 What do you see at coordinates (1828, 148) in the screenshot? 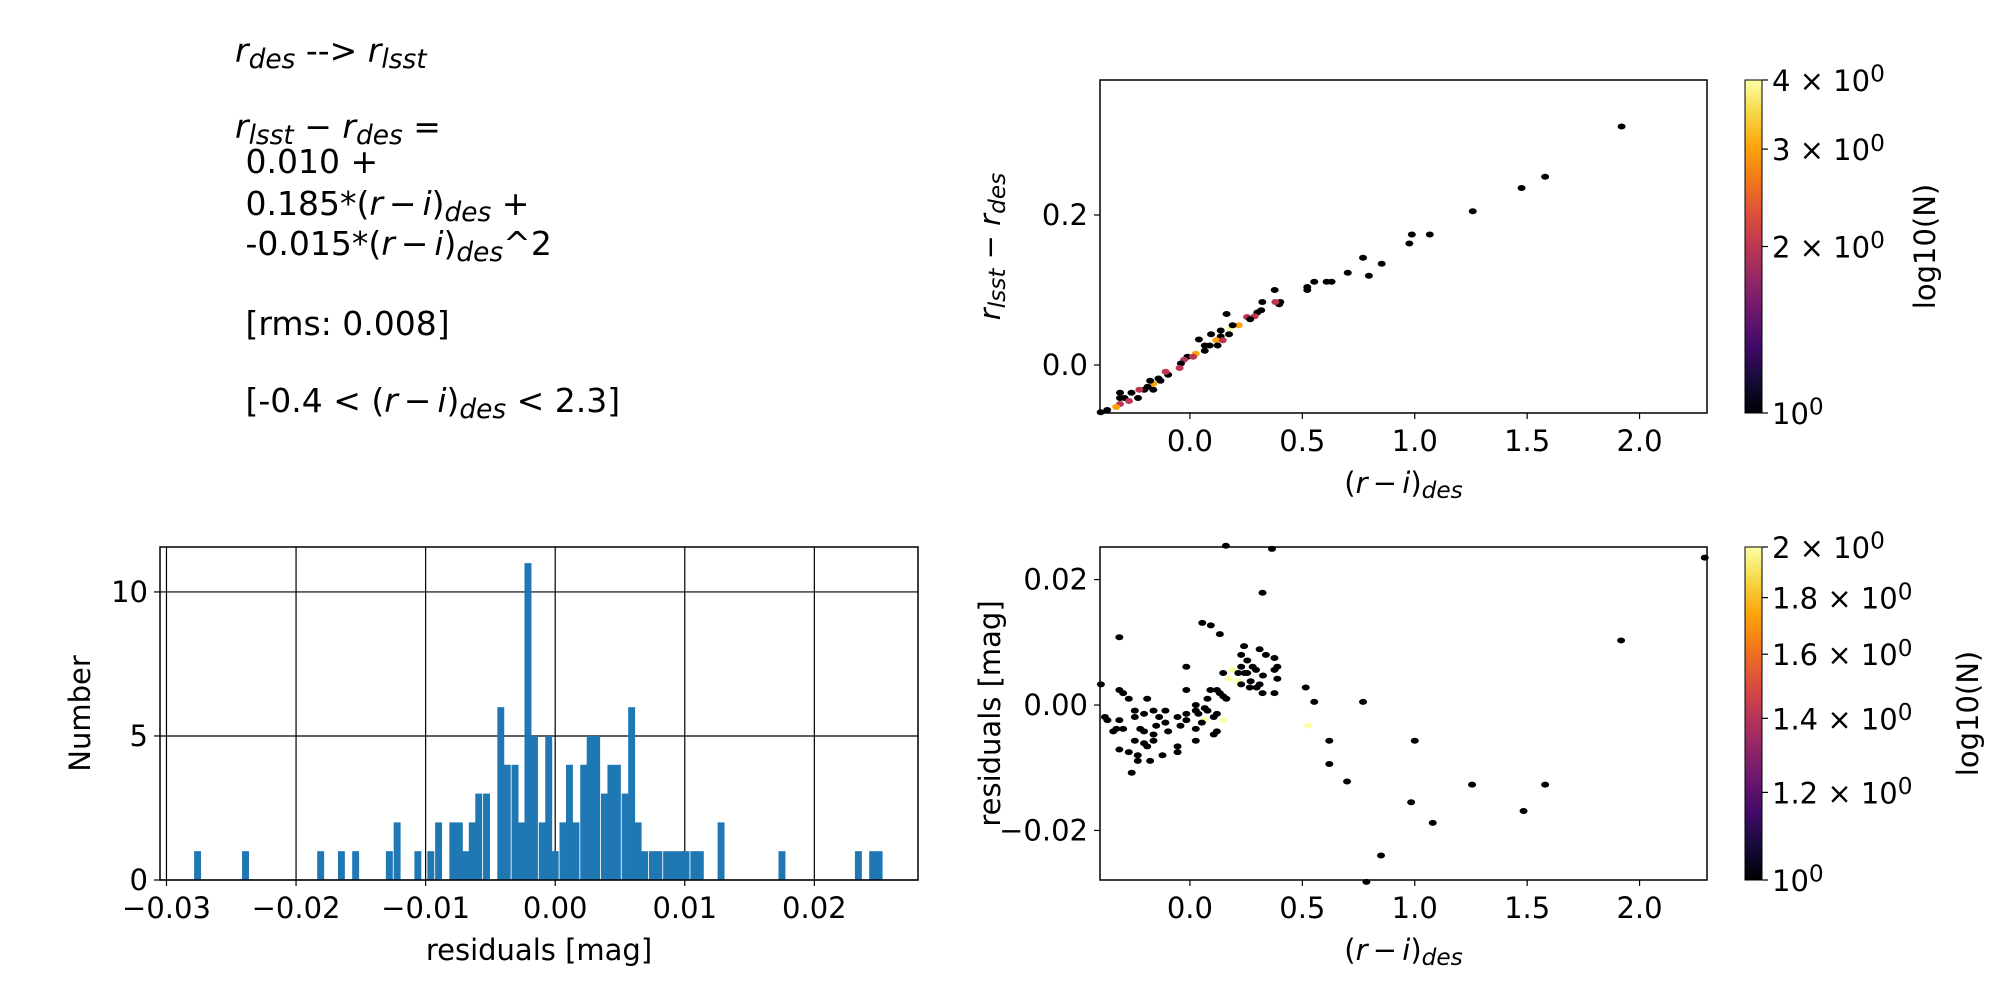
I see `colorbar-tick-label: 3 × 100` at bounding box center [1828, 148].